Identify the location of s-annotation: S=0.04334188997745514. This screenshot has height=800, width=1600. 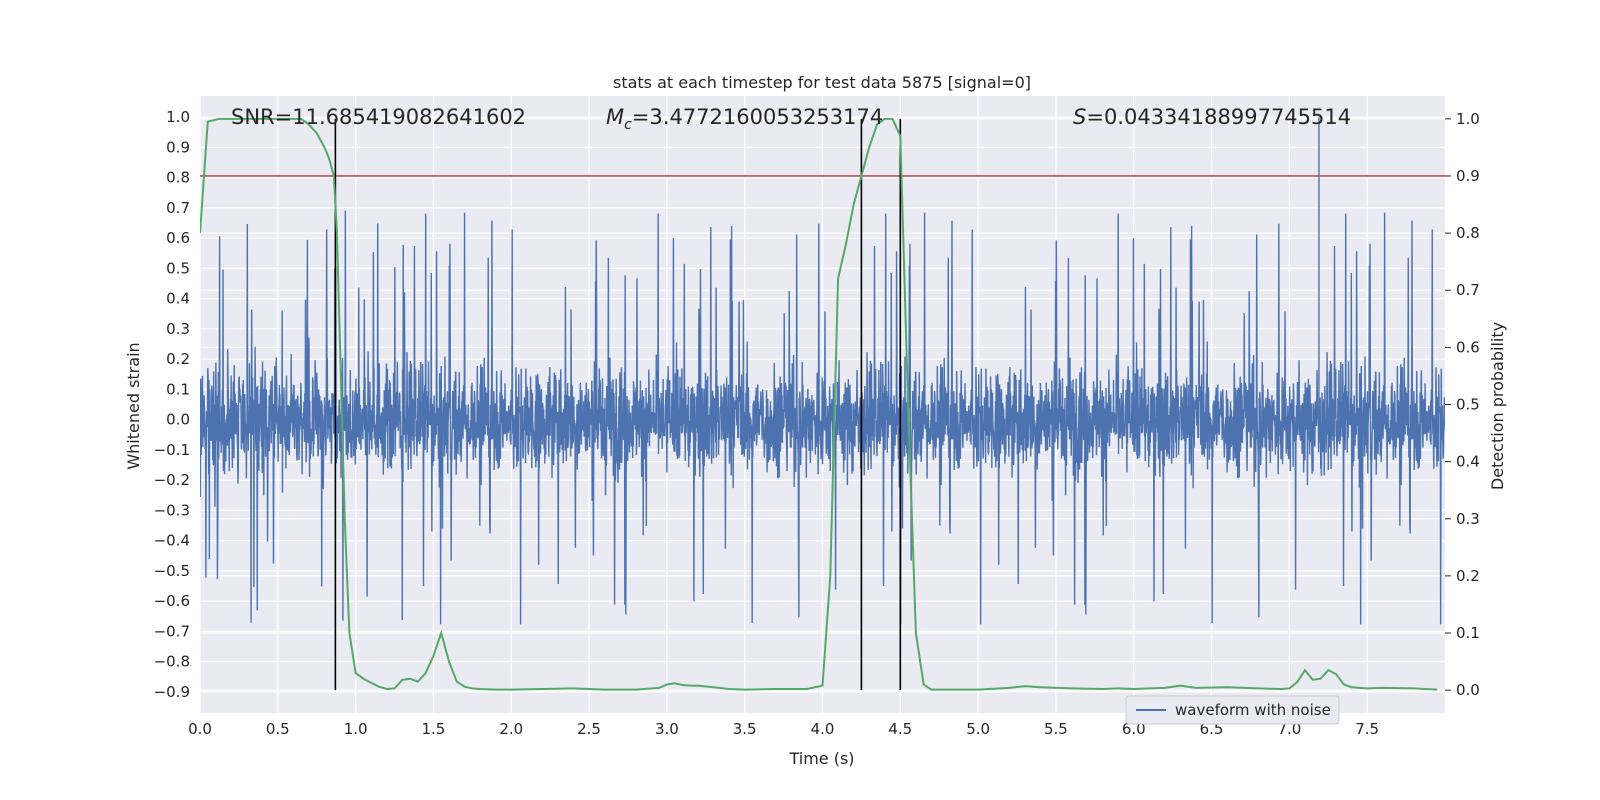
(1212, 117).